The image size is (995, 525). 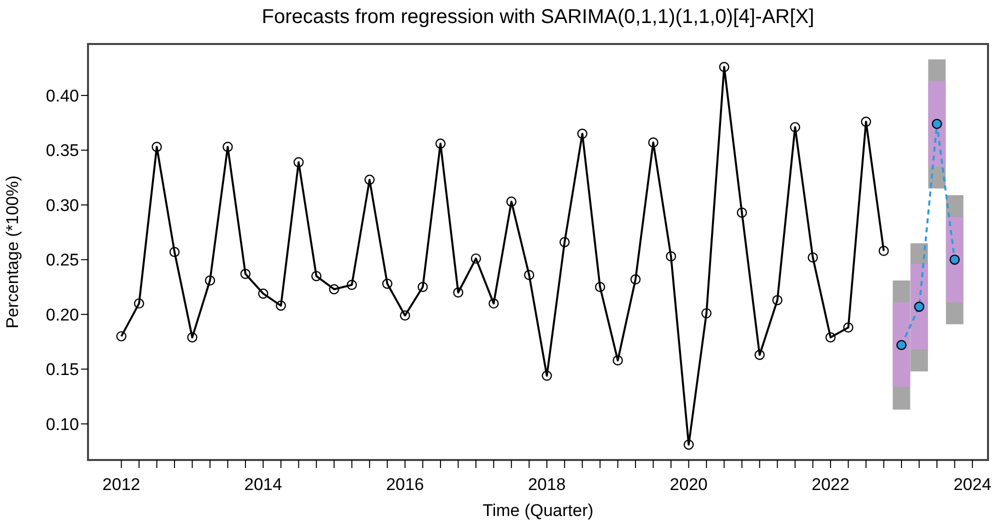 What do you see at coordinates (62, 205) in the screenshot?
I see `y-tick-label: 0.30` at bounding box center [62, 205].